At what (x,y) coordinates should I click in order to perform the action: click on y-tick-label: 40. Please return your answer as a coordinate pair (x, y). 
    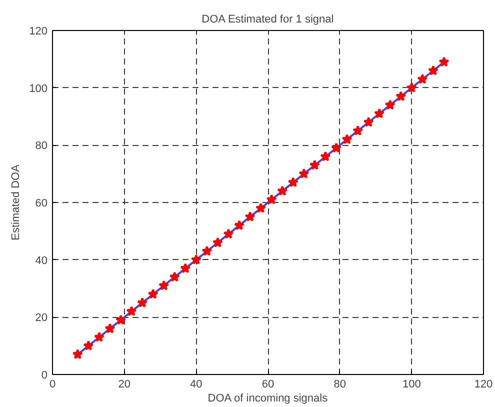
    Looking at the image, I should click on (41, 260).